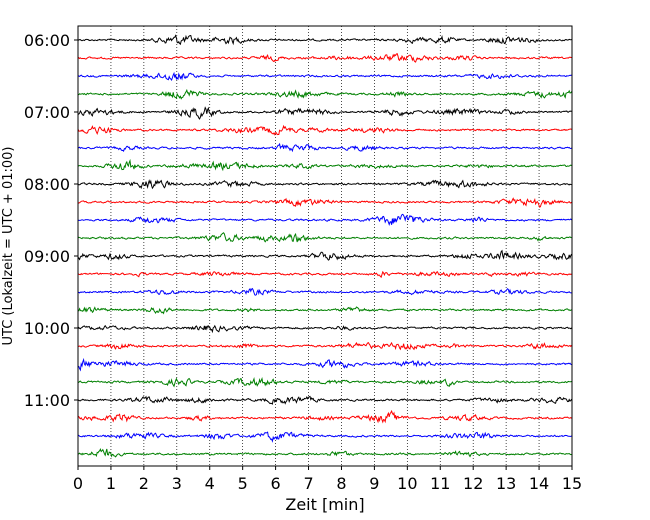  Describe the element at coordinates (440, 483) in the screenshot. I see `x-tick-label: 11` at that location.